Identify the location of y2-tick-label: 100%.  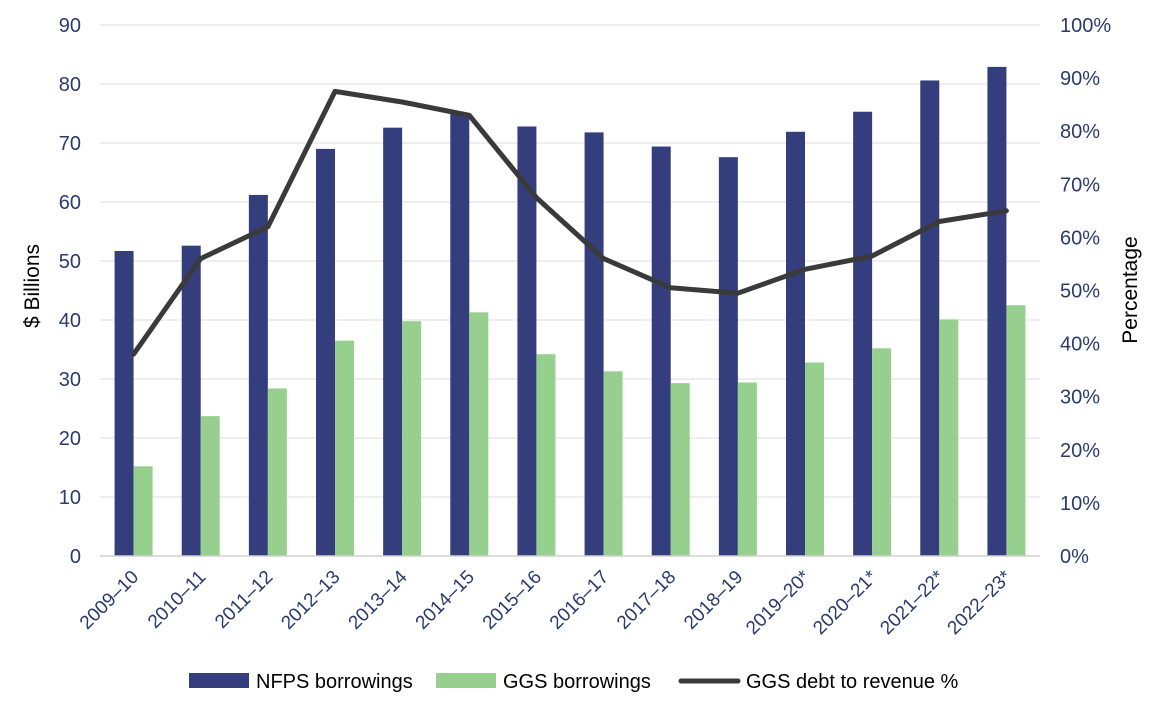
(1085, 26).